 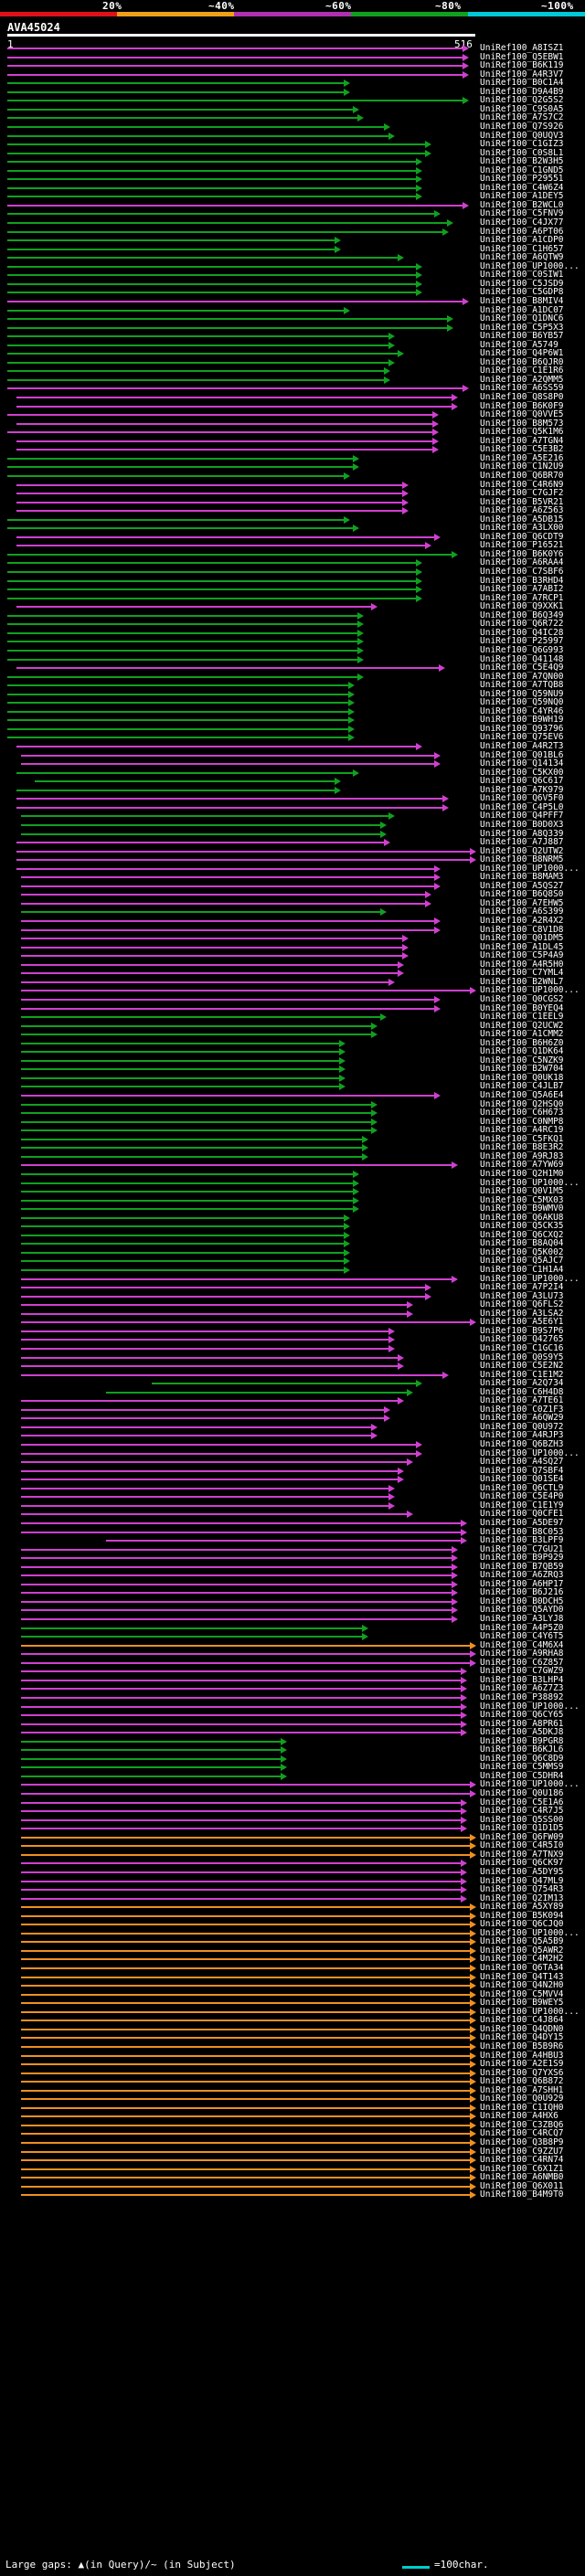 What do you see at coordinates (522, 763) in the screenshot?
I see `hit-label: UniRef100_Q14134` at bounding box center [522, 763].